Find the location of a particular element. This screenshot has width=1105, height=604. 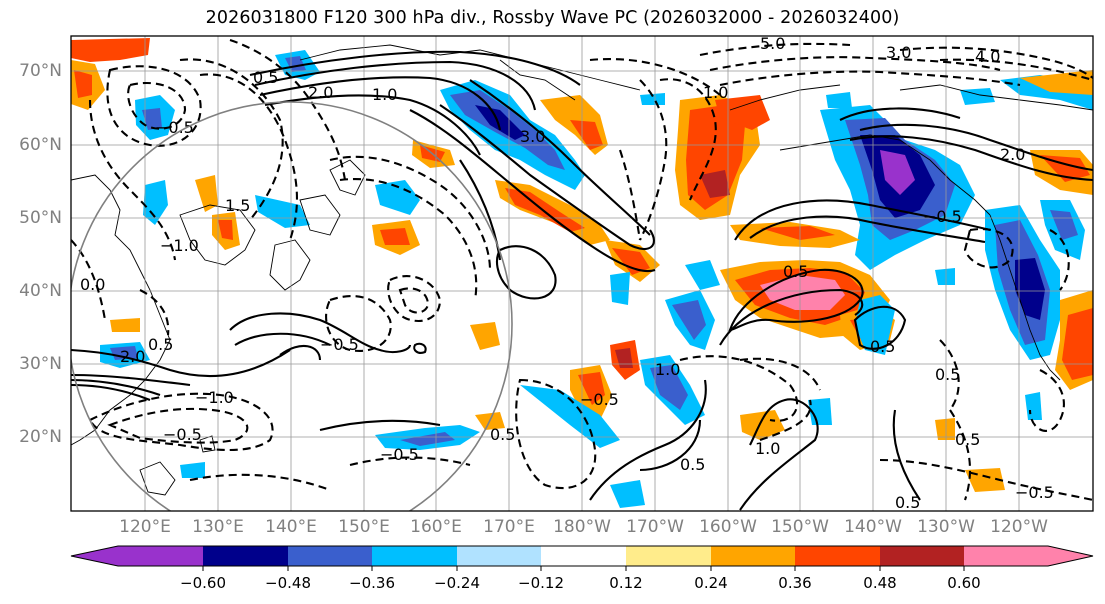

lat-label-40n: 40°N is located at coordinates (40, 291).